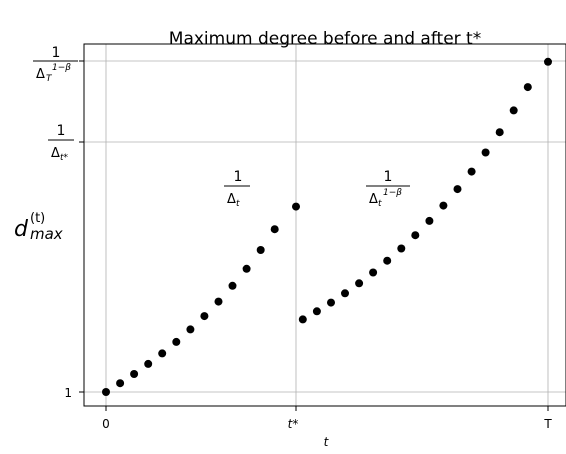  I want to click on y-axis-label: d (t) max, so click(38, 227).